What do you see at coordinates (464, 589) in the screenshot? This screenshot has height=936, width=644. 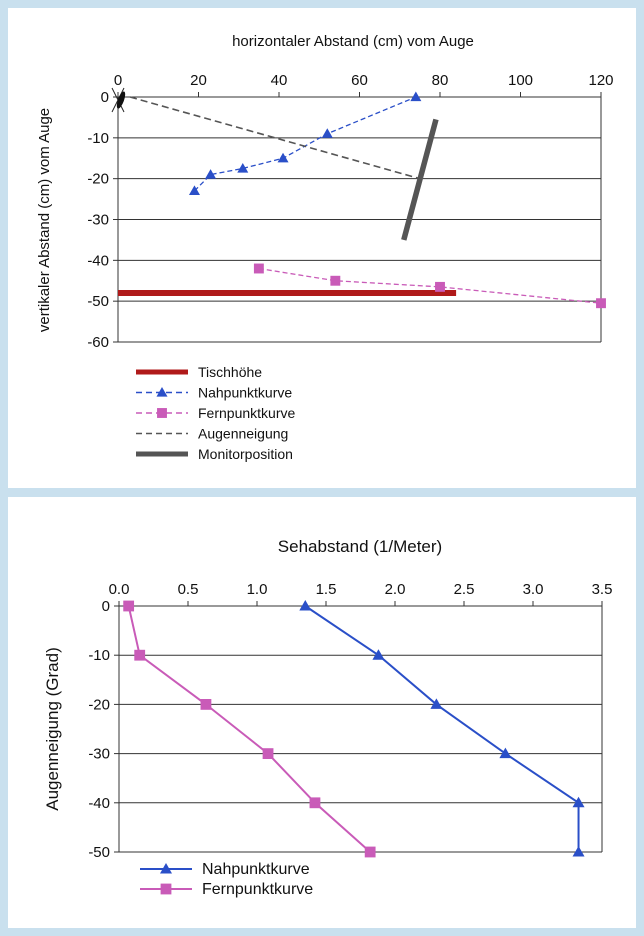 I see `x-tick-label: 2.5` at bounding box center [464, 589].